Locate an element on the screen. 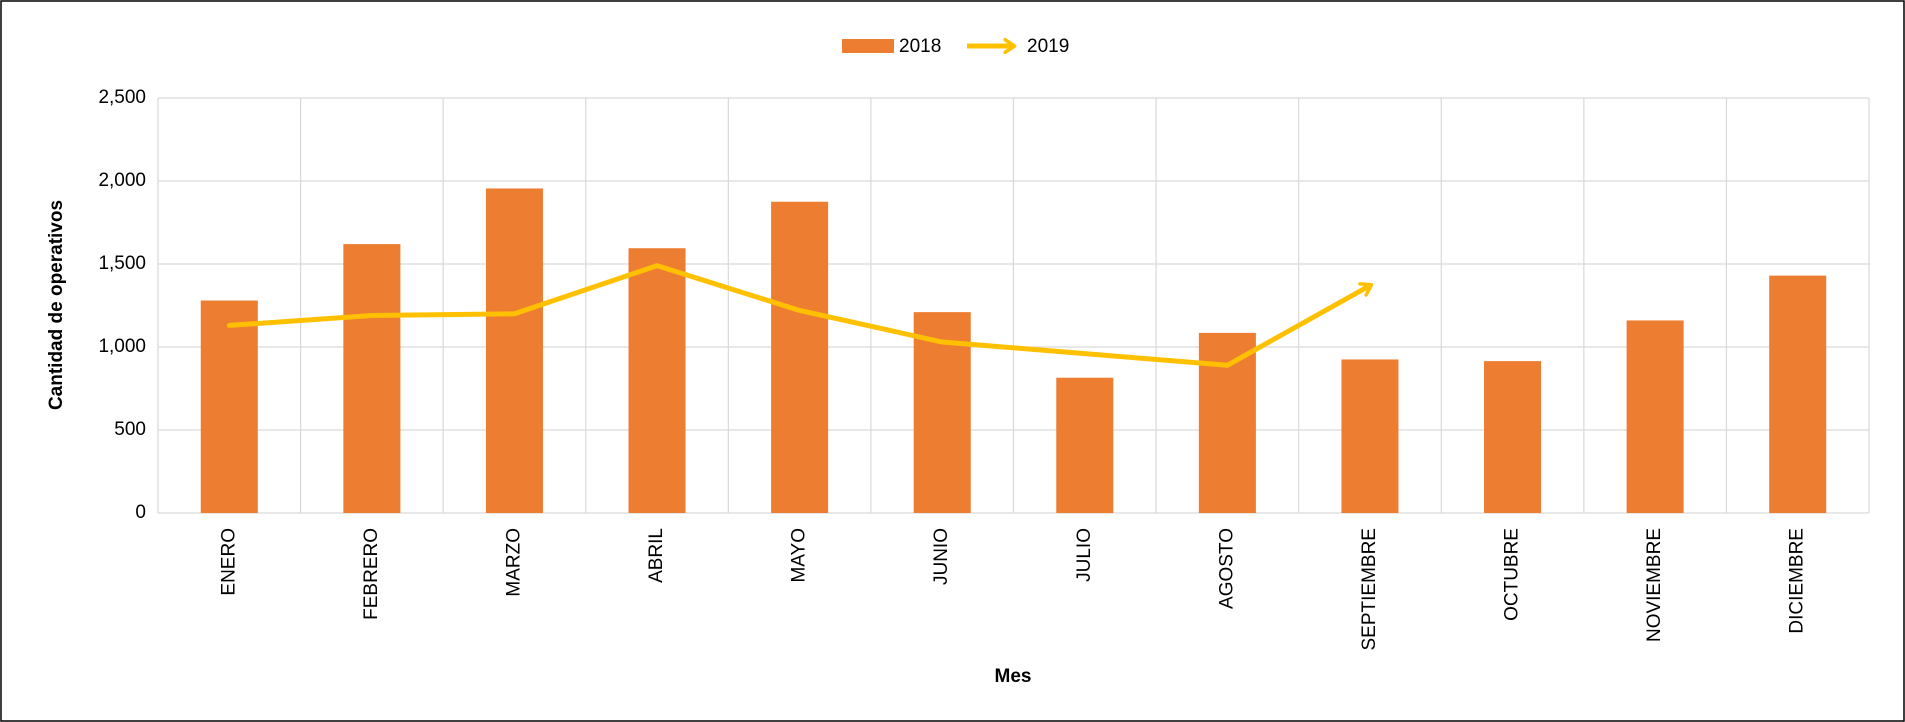  x-axis-title: Mes is located at coordinates (1013, 676).